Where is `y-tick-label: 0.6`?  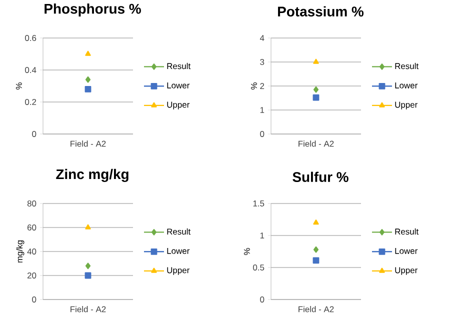
y-tick-label: 0.6 is located at coordinates (30, 38).